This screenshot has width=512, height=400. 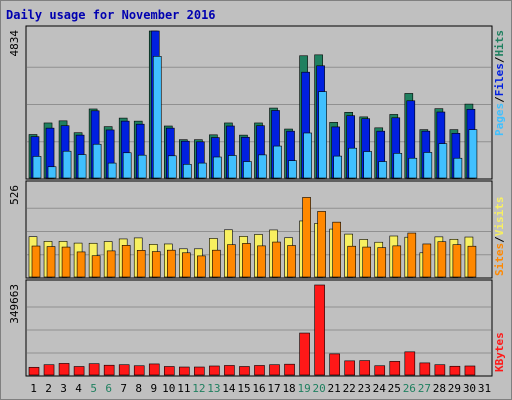 I want to click on x-tick-label-day-29: 29, so click(x=454, y=388).